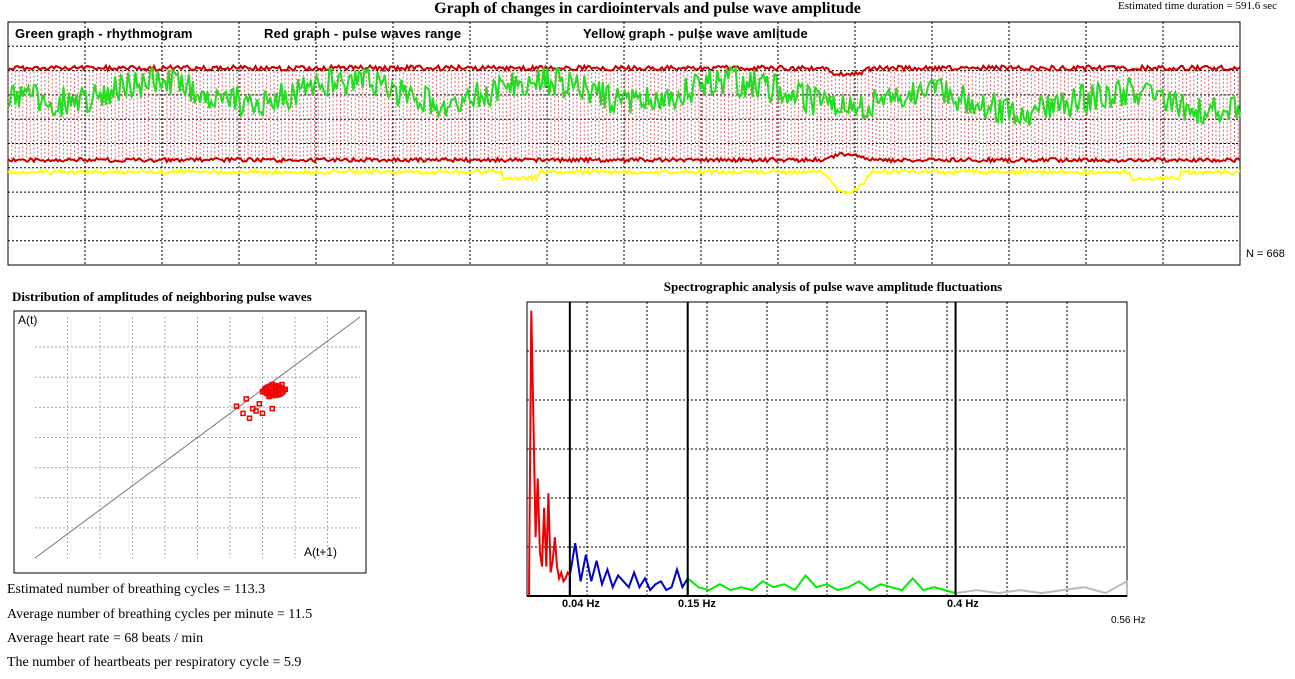  What do you see at coordinates (963, 604) in the screenshot?
I see `freq-label-0.4: 0.4 Hz` at bounding box center [963, 604].